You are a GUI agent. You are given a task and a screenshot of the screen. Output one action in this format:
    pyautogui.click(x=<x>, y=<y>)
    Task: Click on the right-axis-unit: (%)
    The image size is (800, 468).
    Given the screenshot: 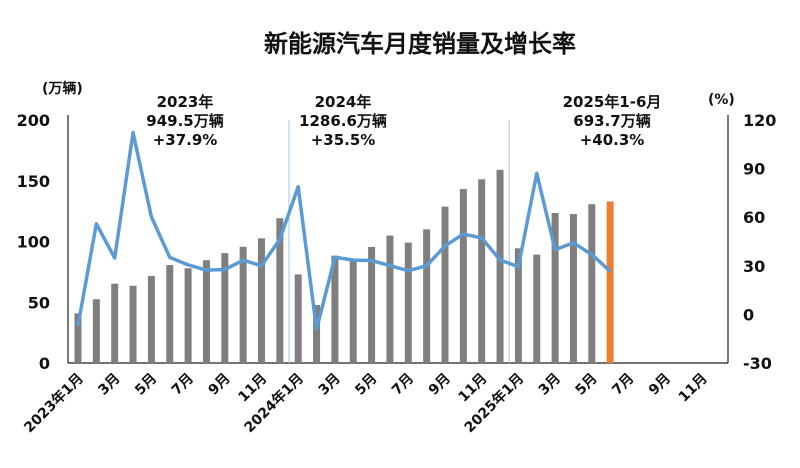 What is the action you would take?
    pyautogui.click(x=721, y=100)
    